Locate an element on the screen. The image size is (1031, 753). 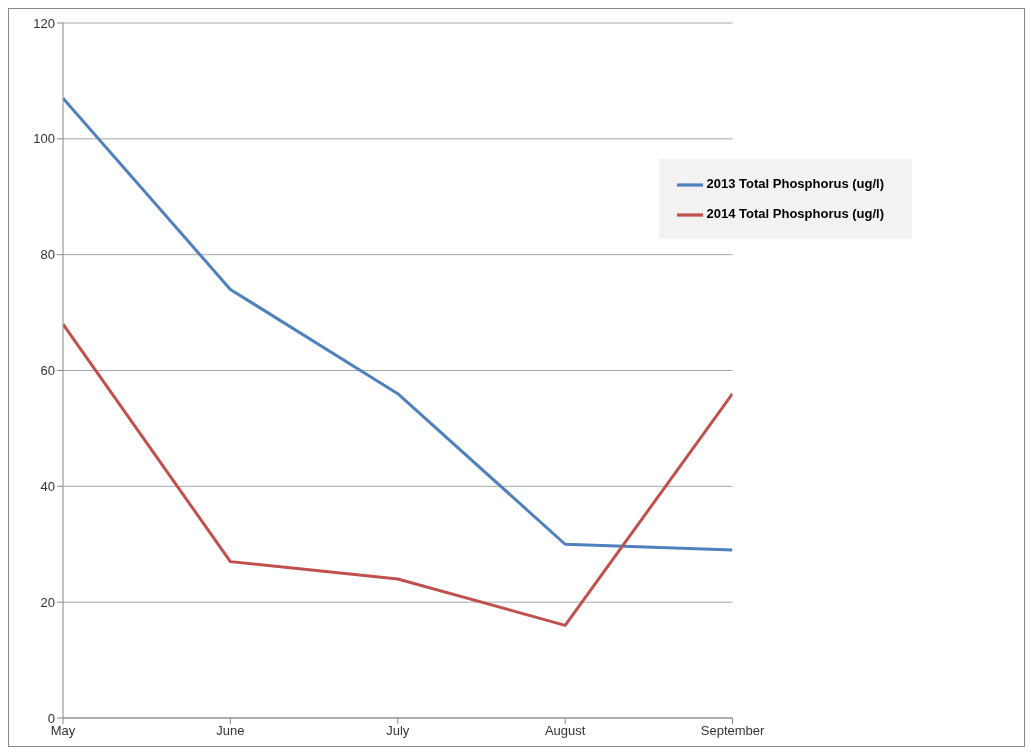
y-tick-label: 0 is located at coordinates (51, 718).